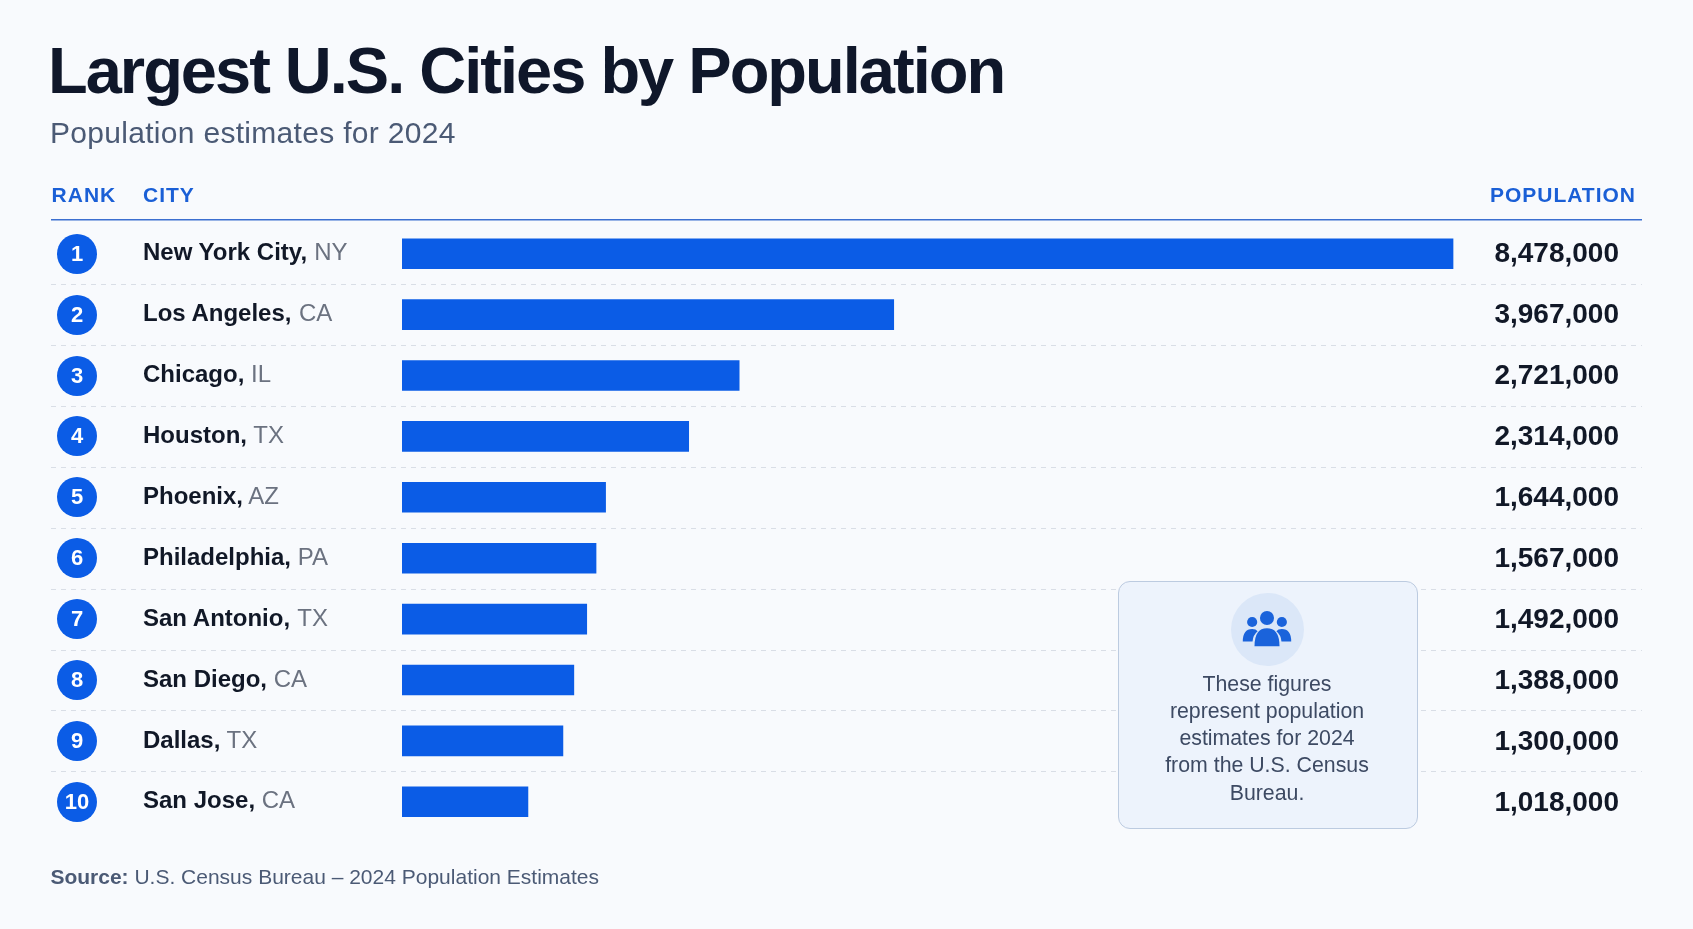 The width and height of the screenshot is (1693, 929). Describe the element at coordinates (77, 436) in the screenshot. I see `circle-badge: 4` at that location.